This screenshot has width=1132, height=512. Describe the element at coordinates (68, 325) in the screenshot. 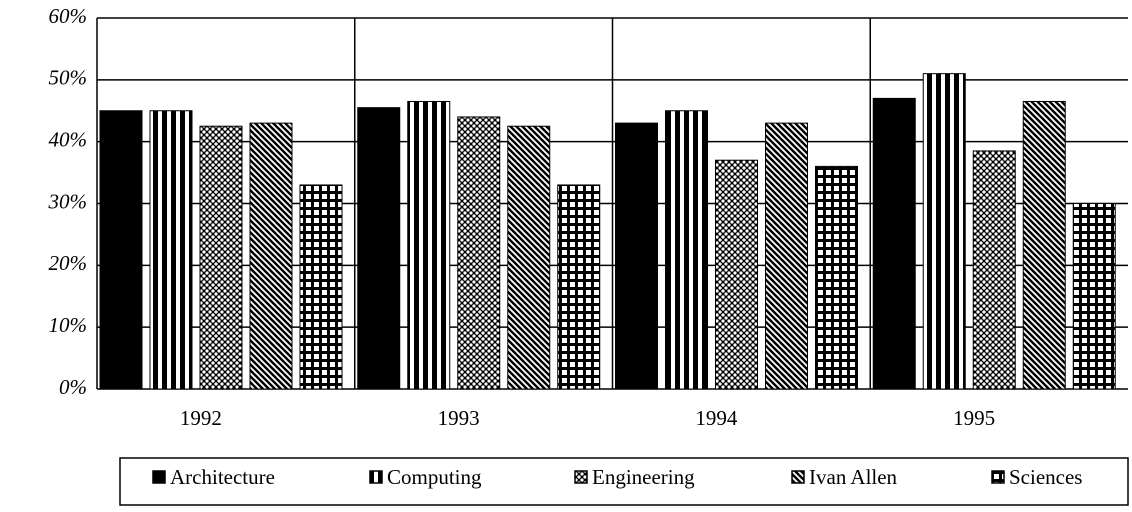

I see `y-tick-label: 10%` at that location.